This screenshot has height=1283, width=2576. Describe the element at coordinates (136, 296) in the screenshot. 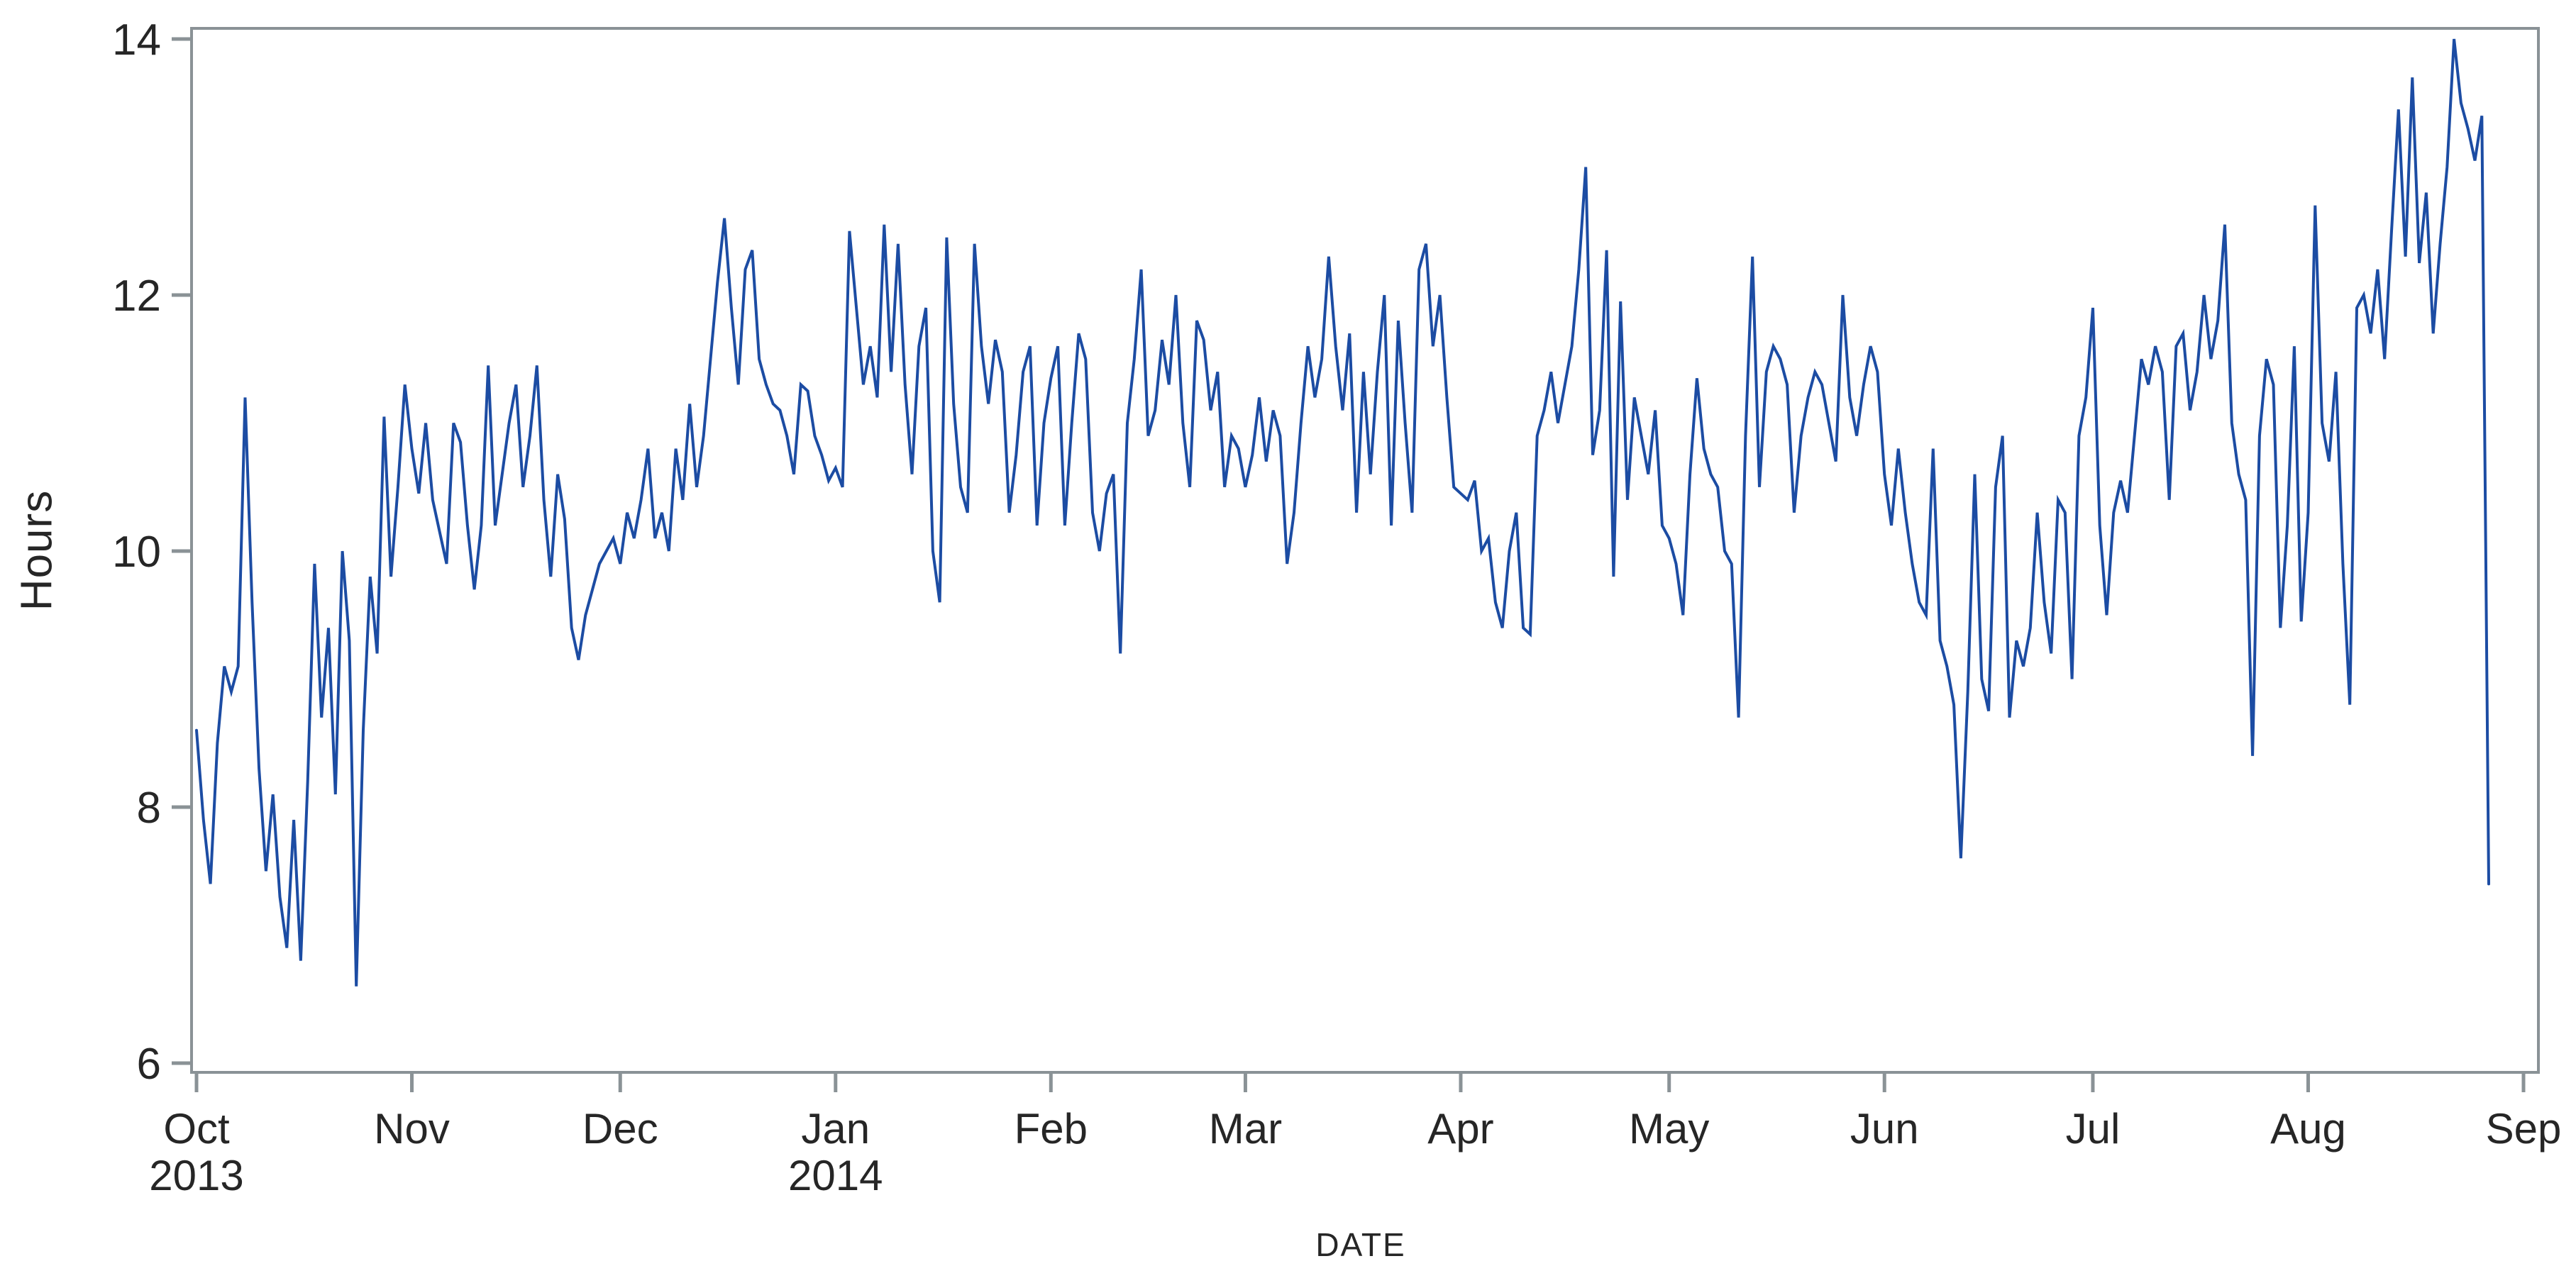

I see `y-tick-label: 12` at that location.